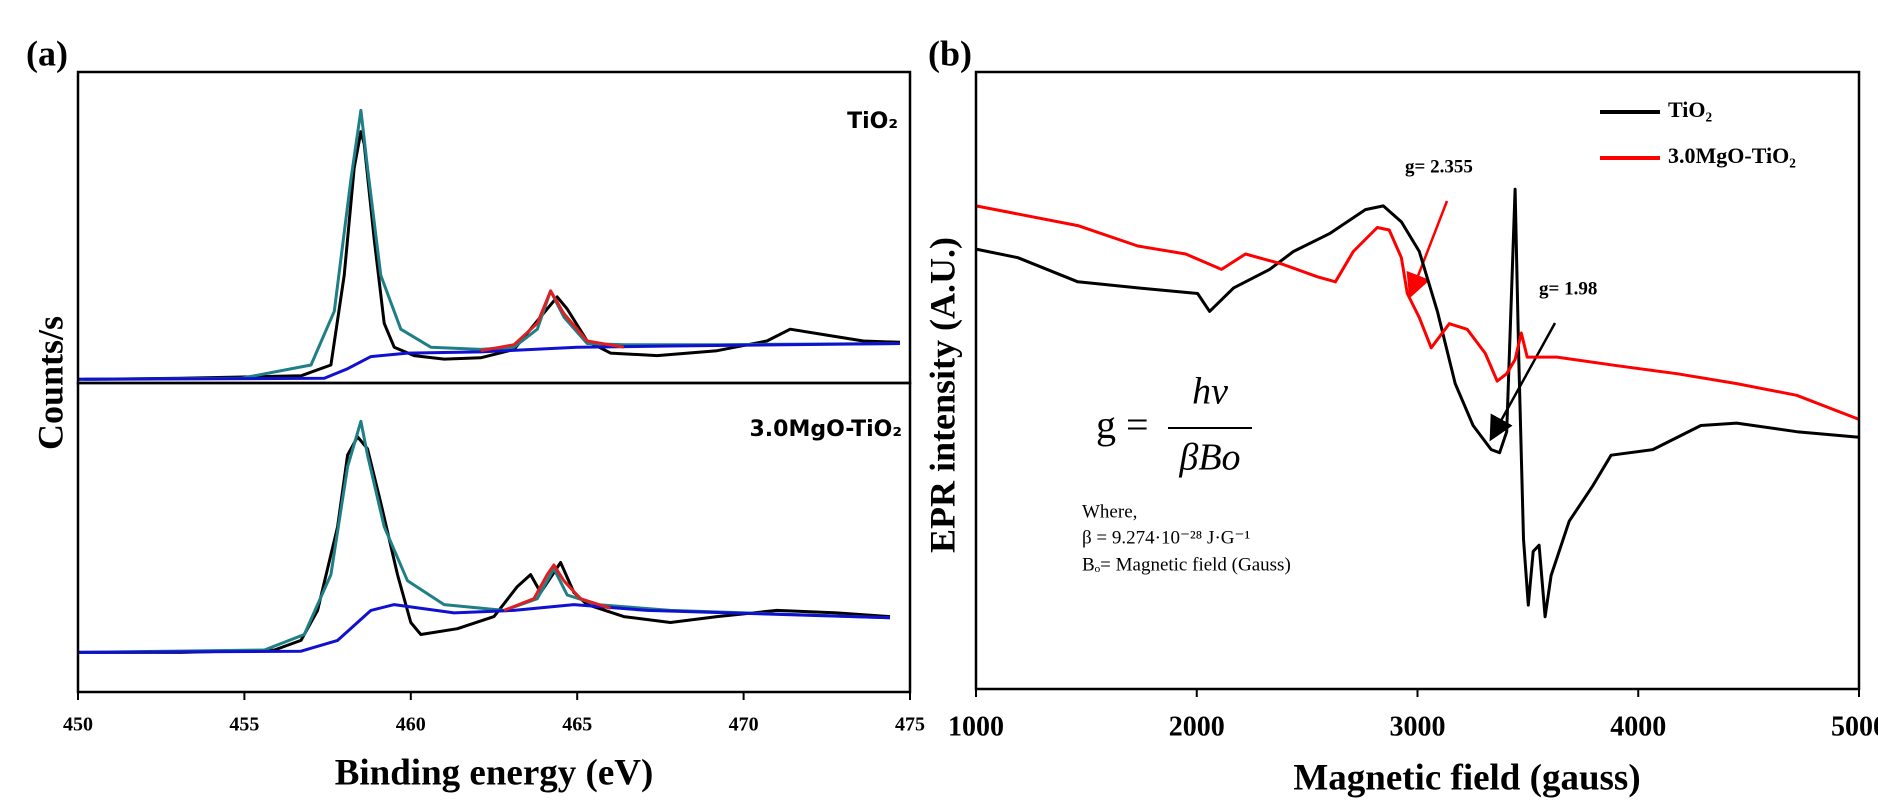 The image size is (1878, 812). I want to click on panel-annotation: 3.0MgO-TiO₂, so click(825, 429).